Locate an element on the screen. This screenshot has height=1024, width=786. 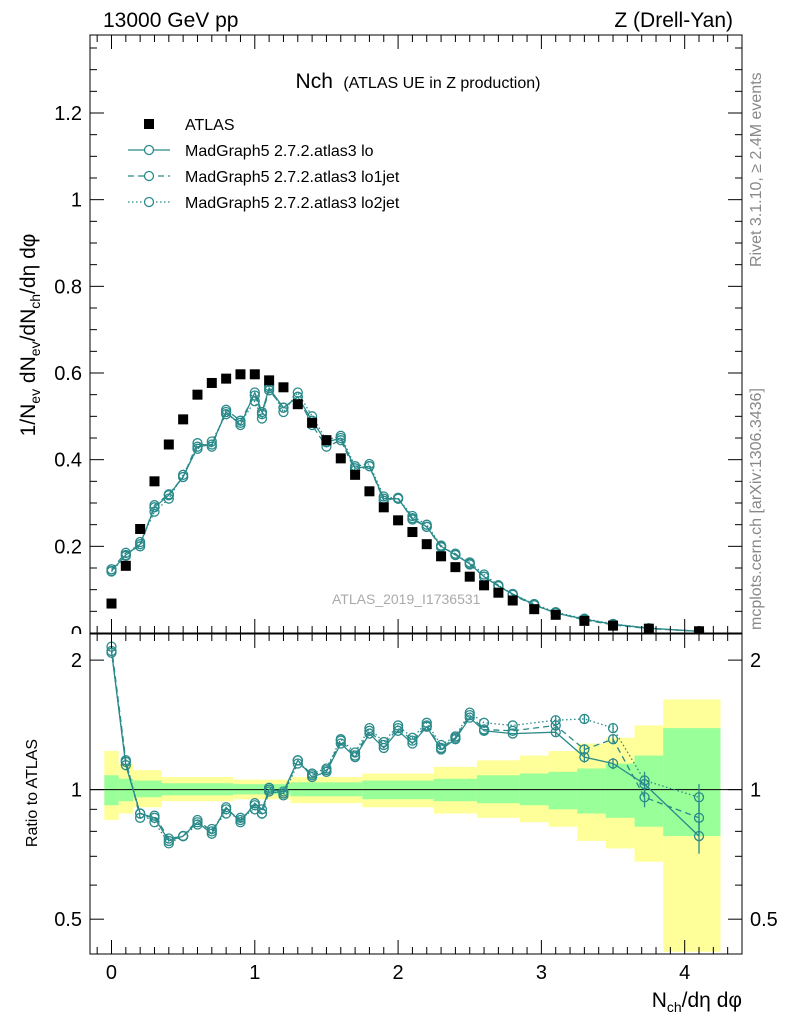
header-process: Z (Drell-Yan) is located at coordinates (673, 20).